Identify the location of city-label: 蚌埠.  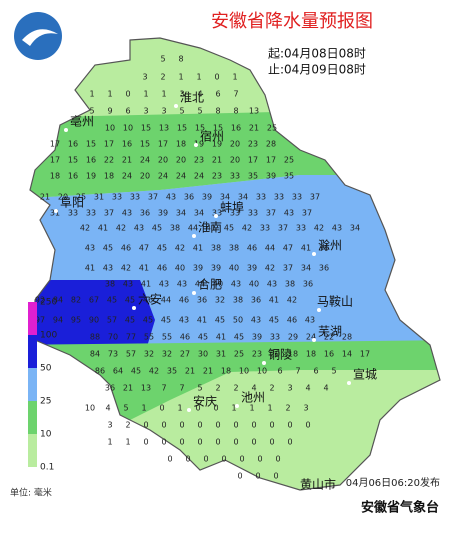
(232, 208).